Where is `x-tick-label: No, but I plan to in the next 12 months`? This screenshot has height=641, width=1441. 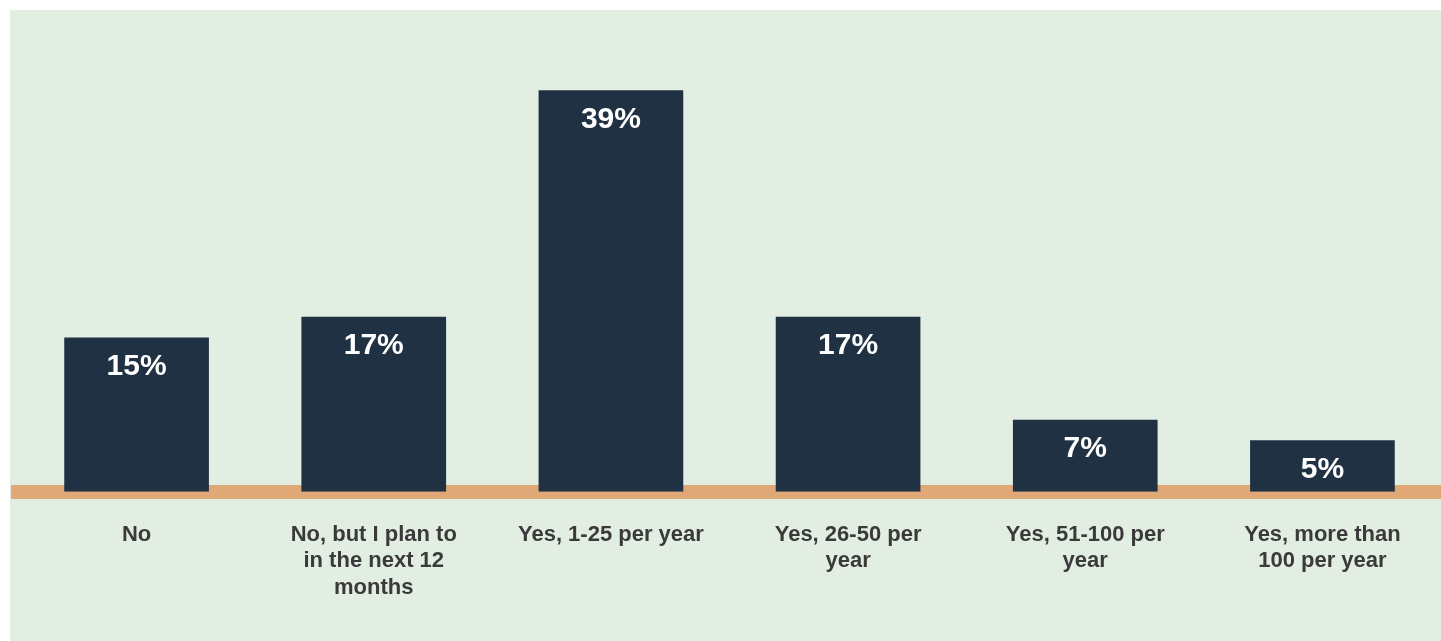 x-tick-label: No, but I plan to in the next 12 months is located at coordinates (373, 560).